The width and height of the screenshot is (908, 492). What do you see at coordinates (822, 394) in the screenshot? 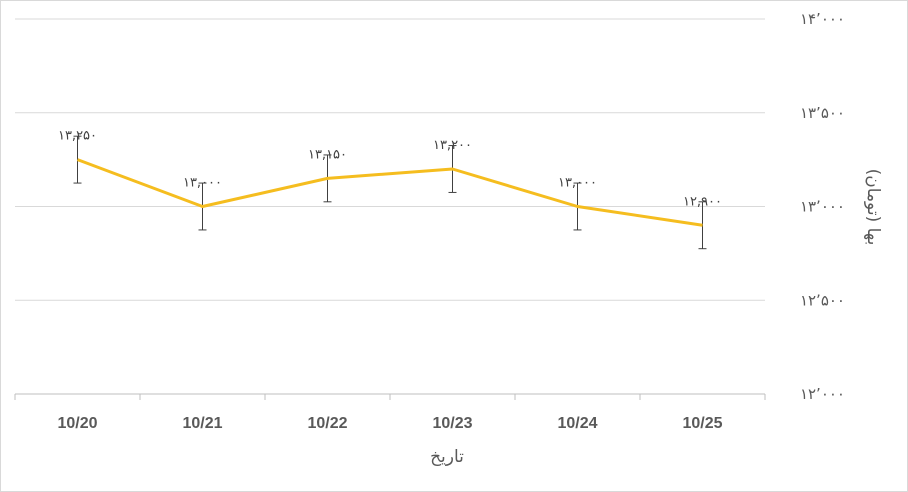
I see `y-tick-label: ۱۲٬۰۰۰` at bounding box center [822, 394].